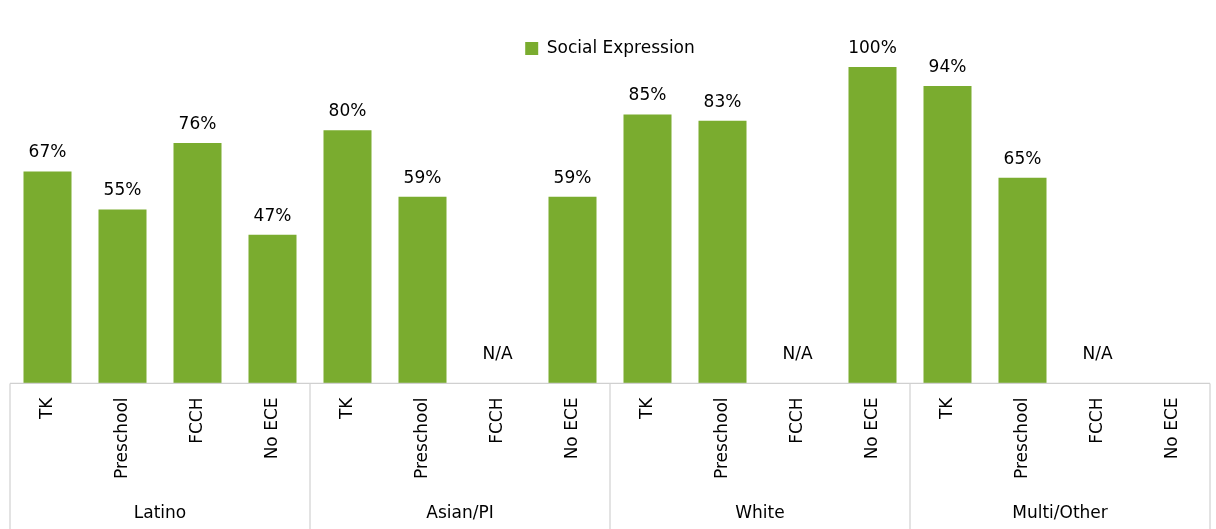  Describe the element at coordinates (647, 94) in the screenshot. I see `data-label: 85%` at that location.